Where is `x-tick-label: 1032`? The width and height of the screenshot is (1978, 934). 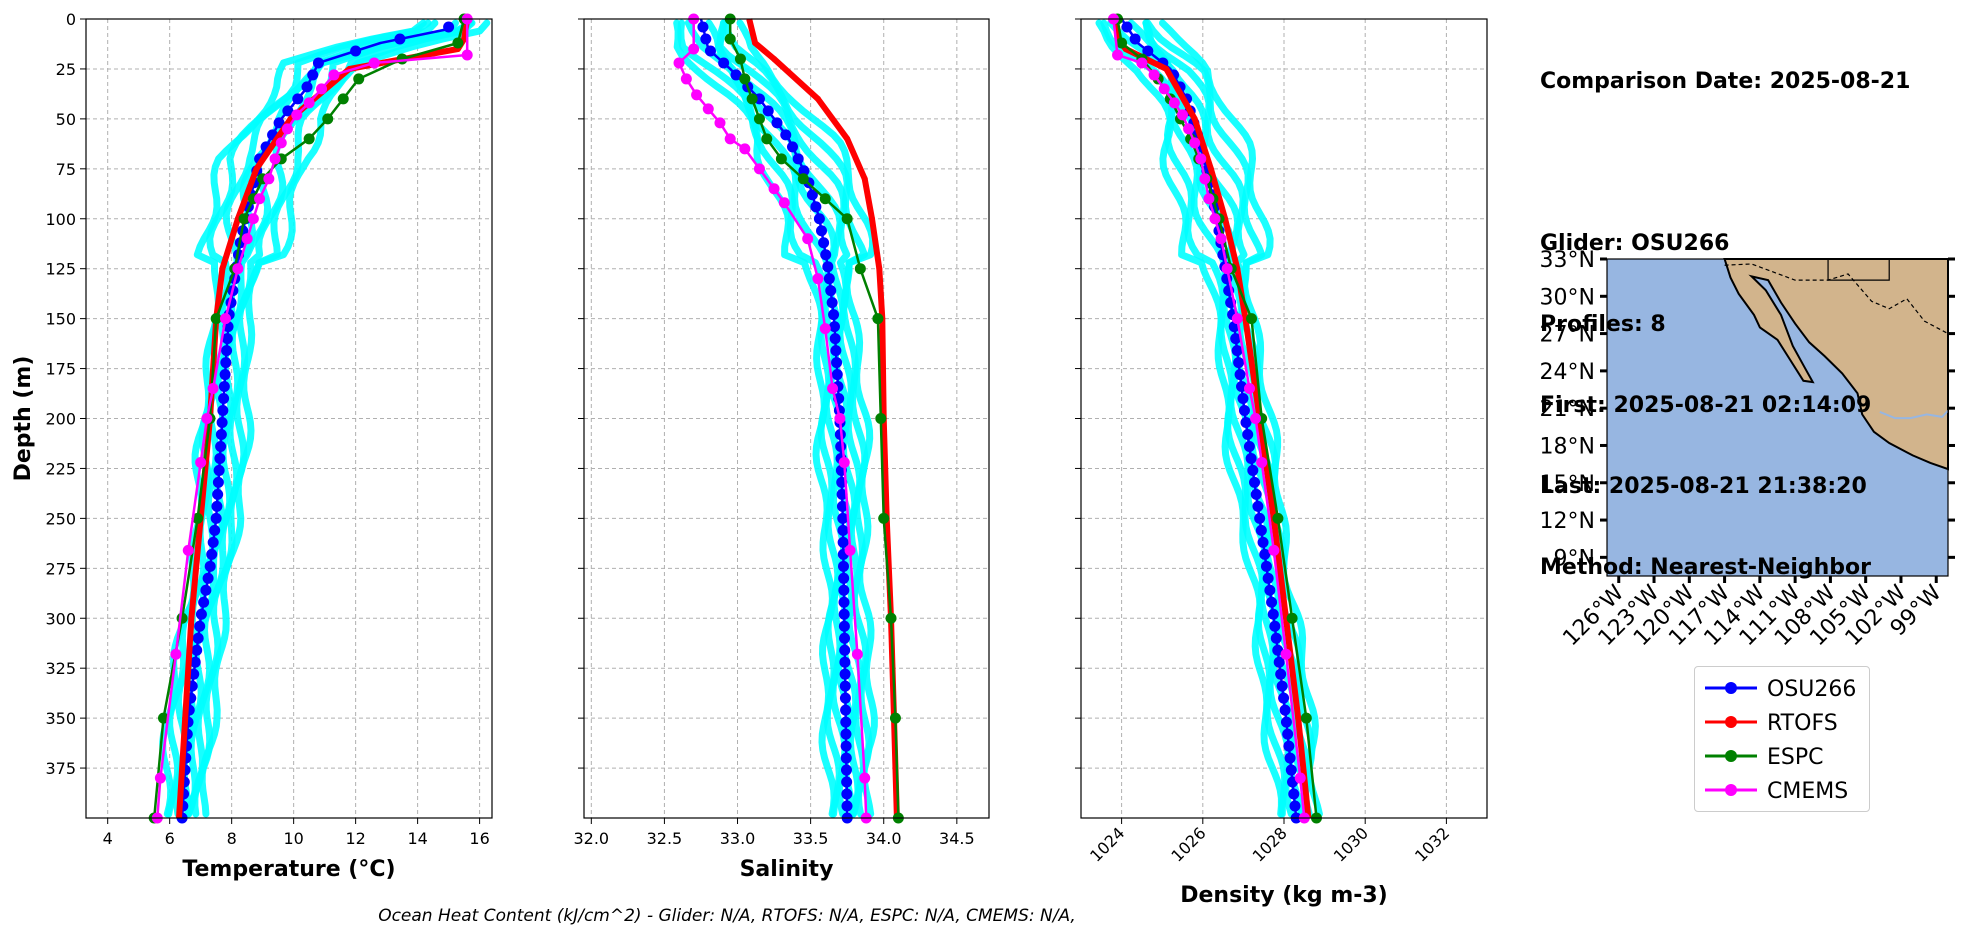 x-tick-label: 1032 is located at coordinates (1432, 844).